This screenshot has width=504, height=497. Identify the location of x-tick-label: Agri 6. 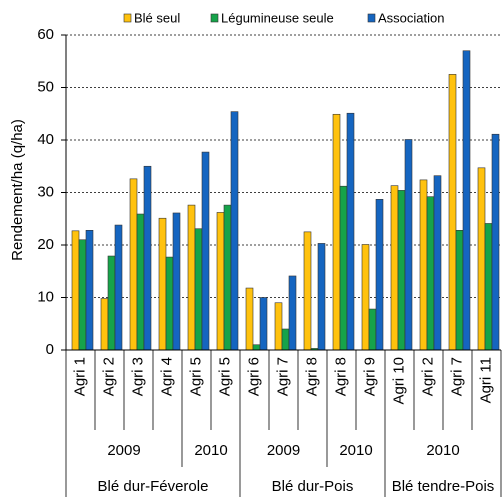
(253, 376).